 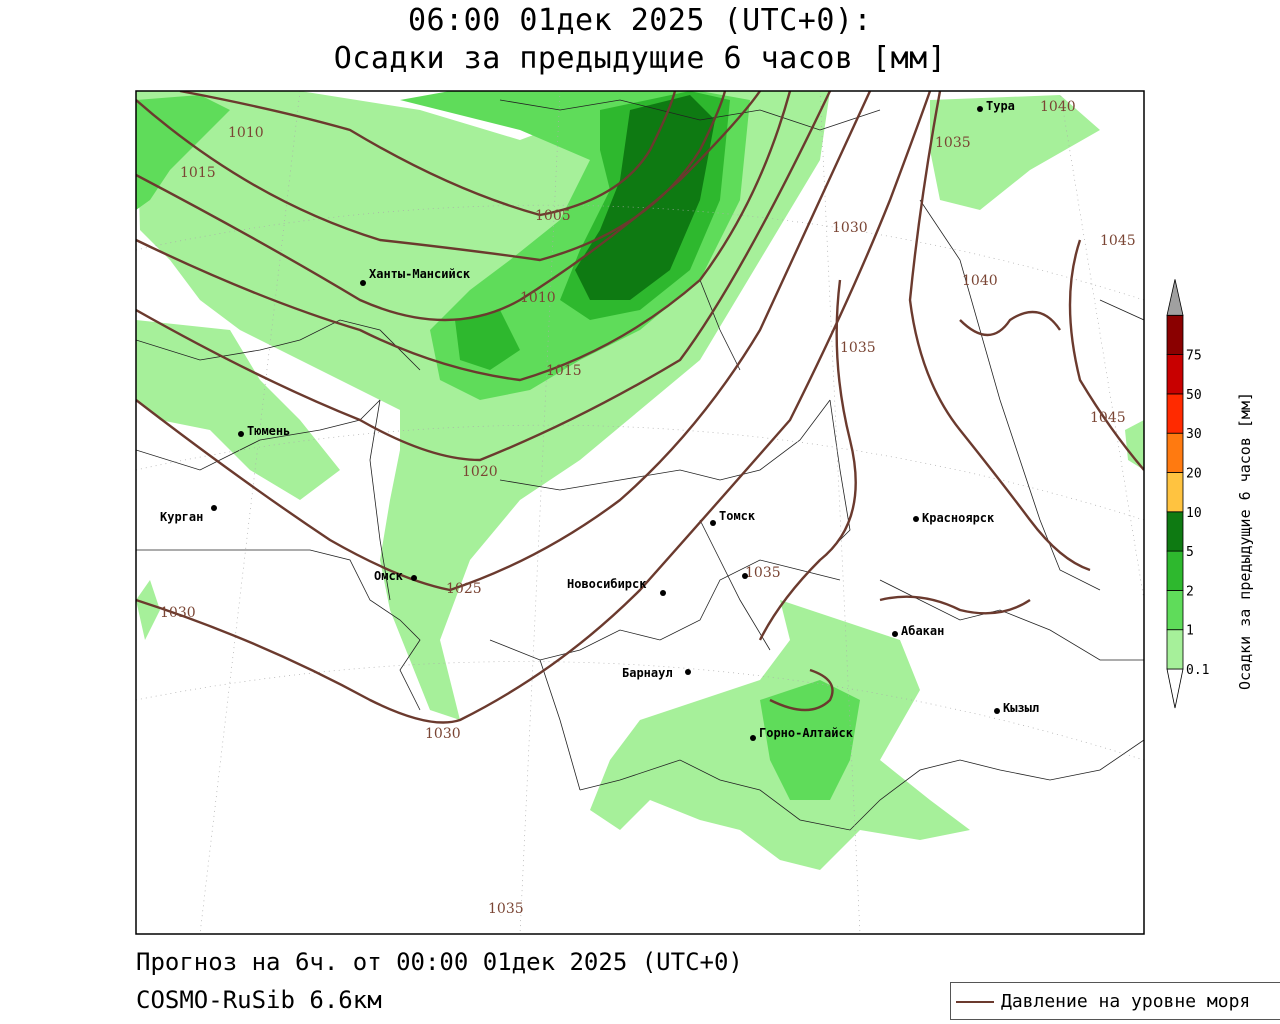 What do you see at coordinates (1245, 541) in the screenshot?
I see `colorbar-title: Осадки за предыдущие 6 часов [мм]` at bounding box center [1245, 541].